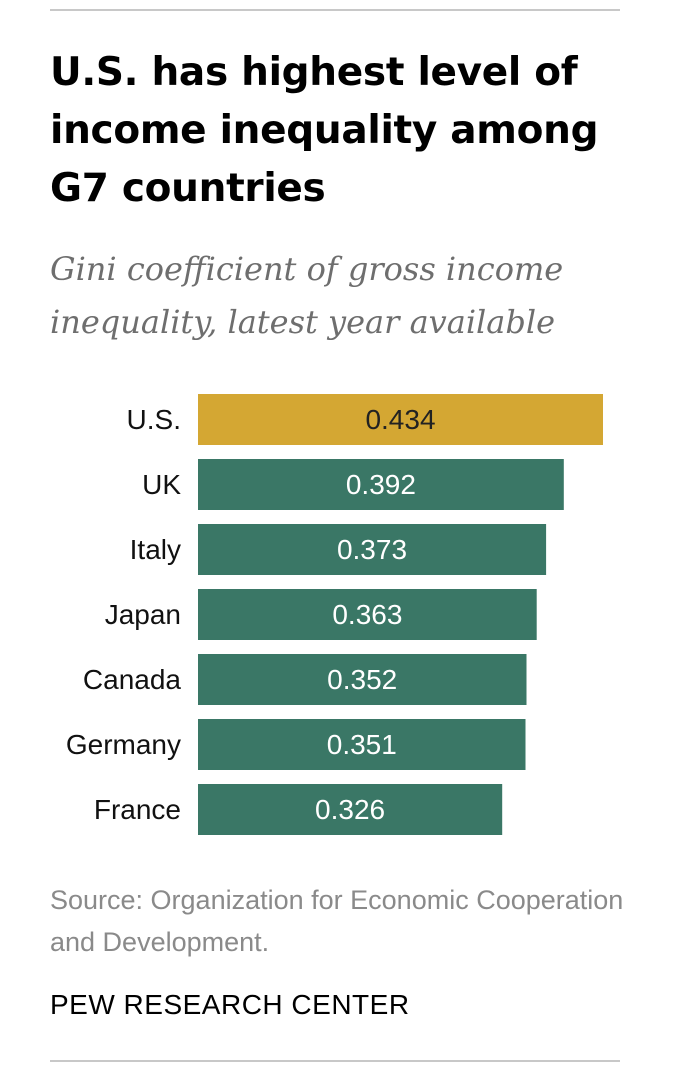 This screenshot has width=700, height=1076. I want to click on value-label-germany: 0.351, so click(362, 744).